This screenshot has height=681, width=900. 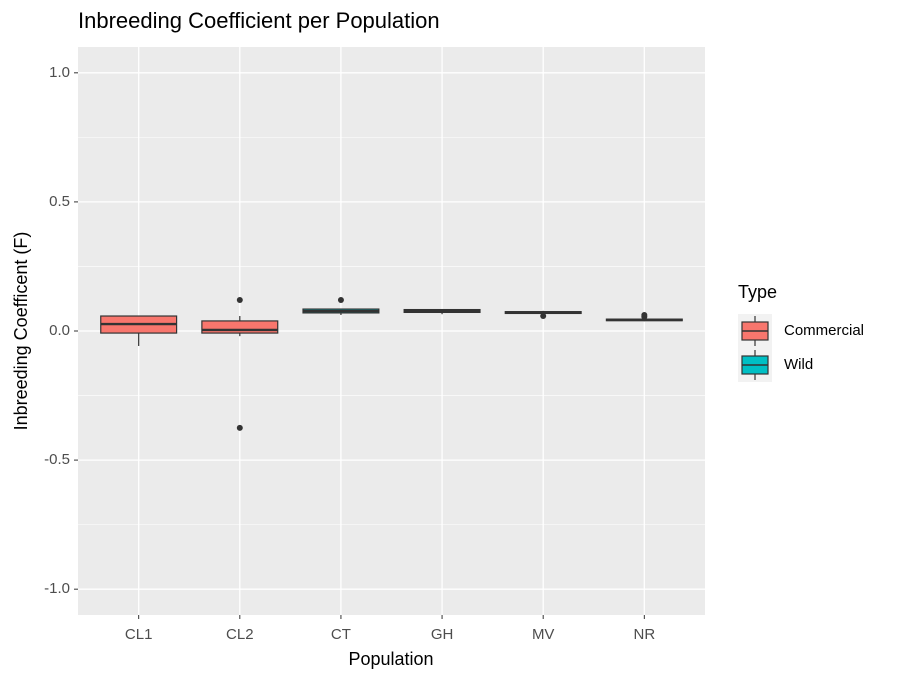 What do you see at coordinates (442, 634) in the screenshot?
I see `x-tick-label: GH` at bounding box center [442, 634].